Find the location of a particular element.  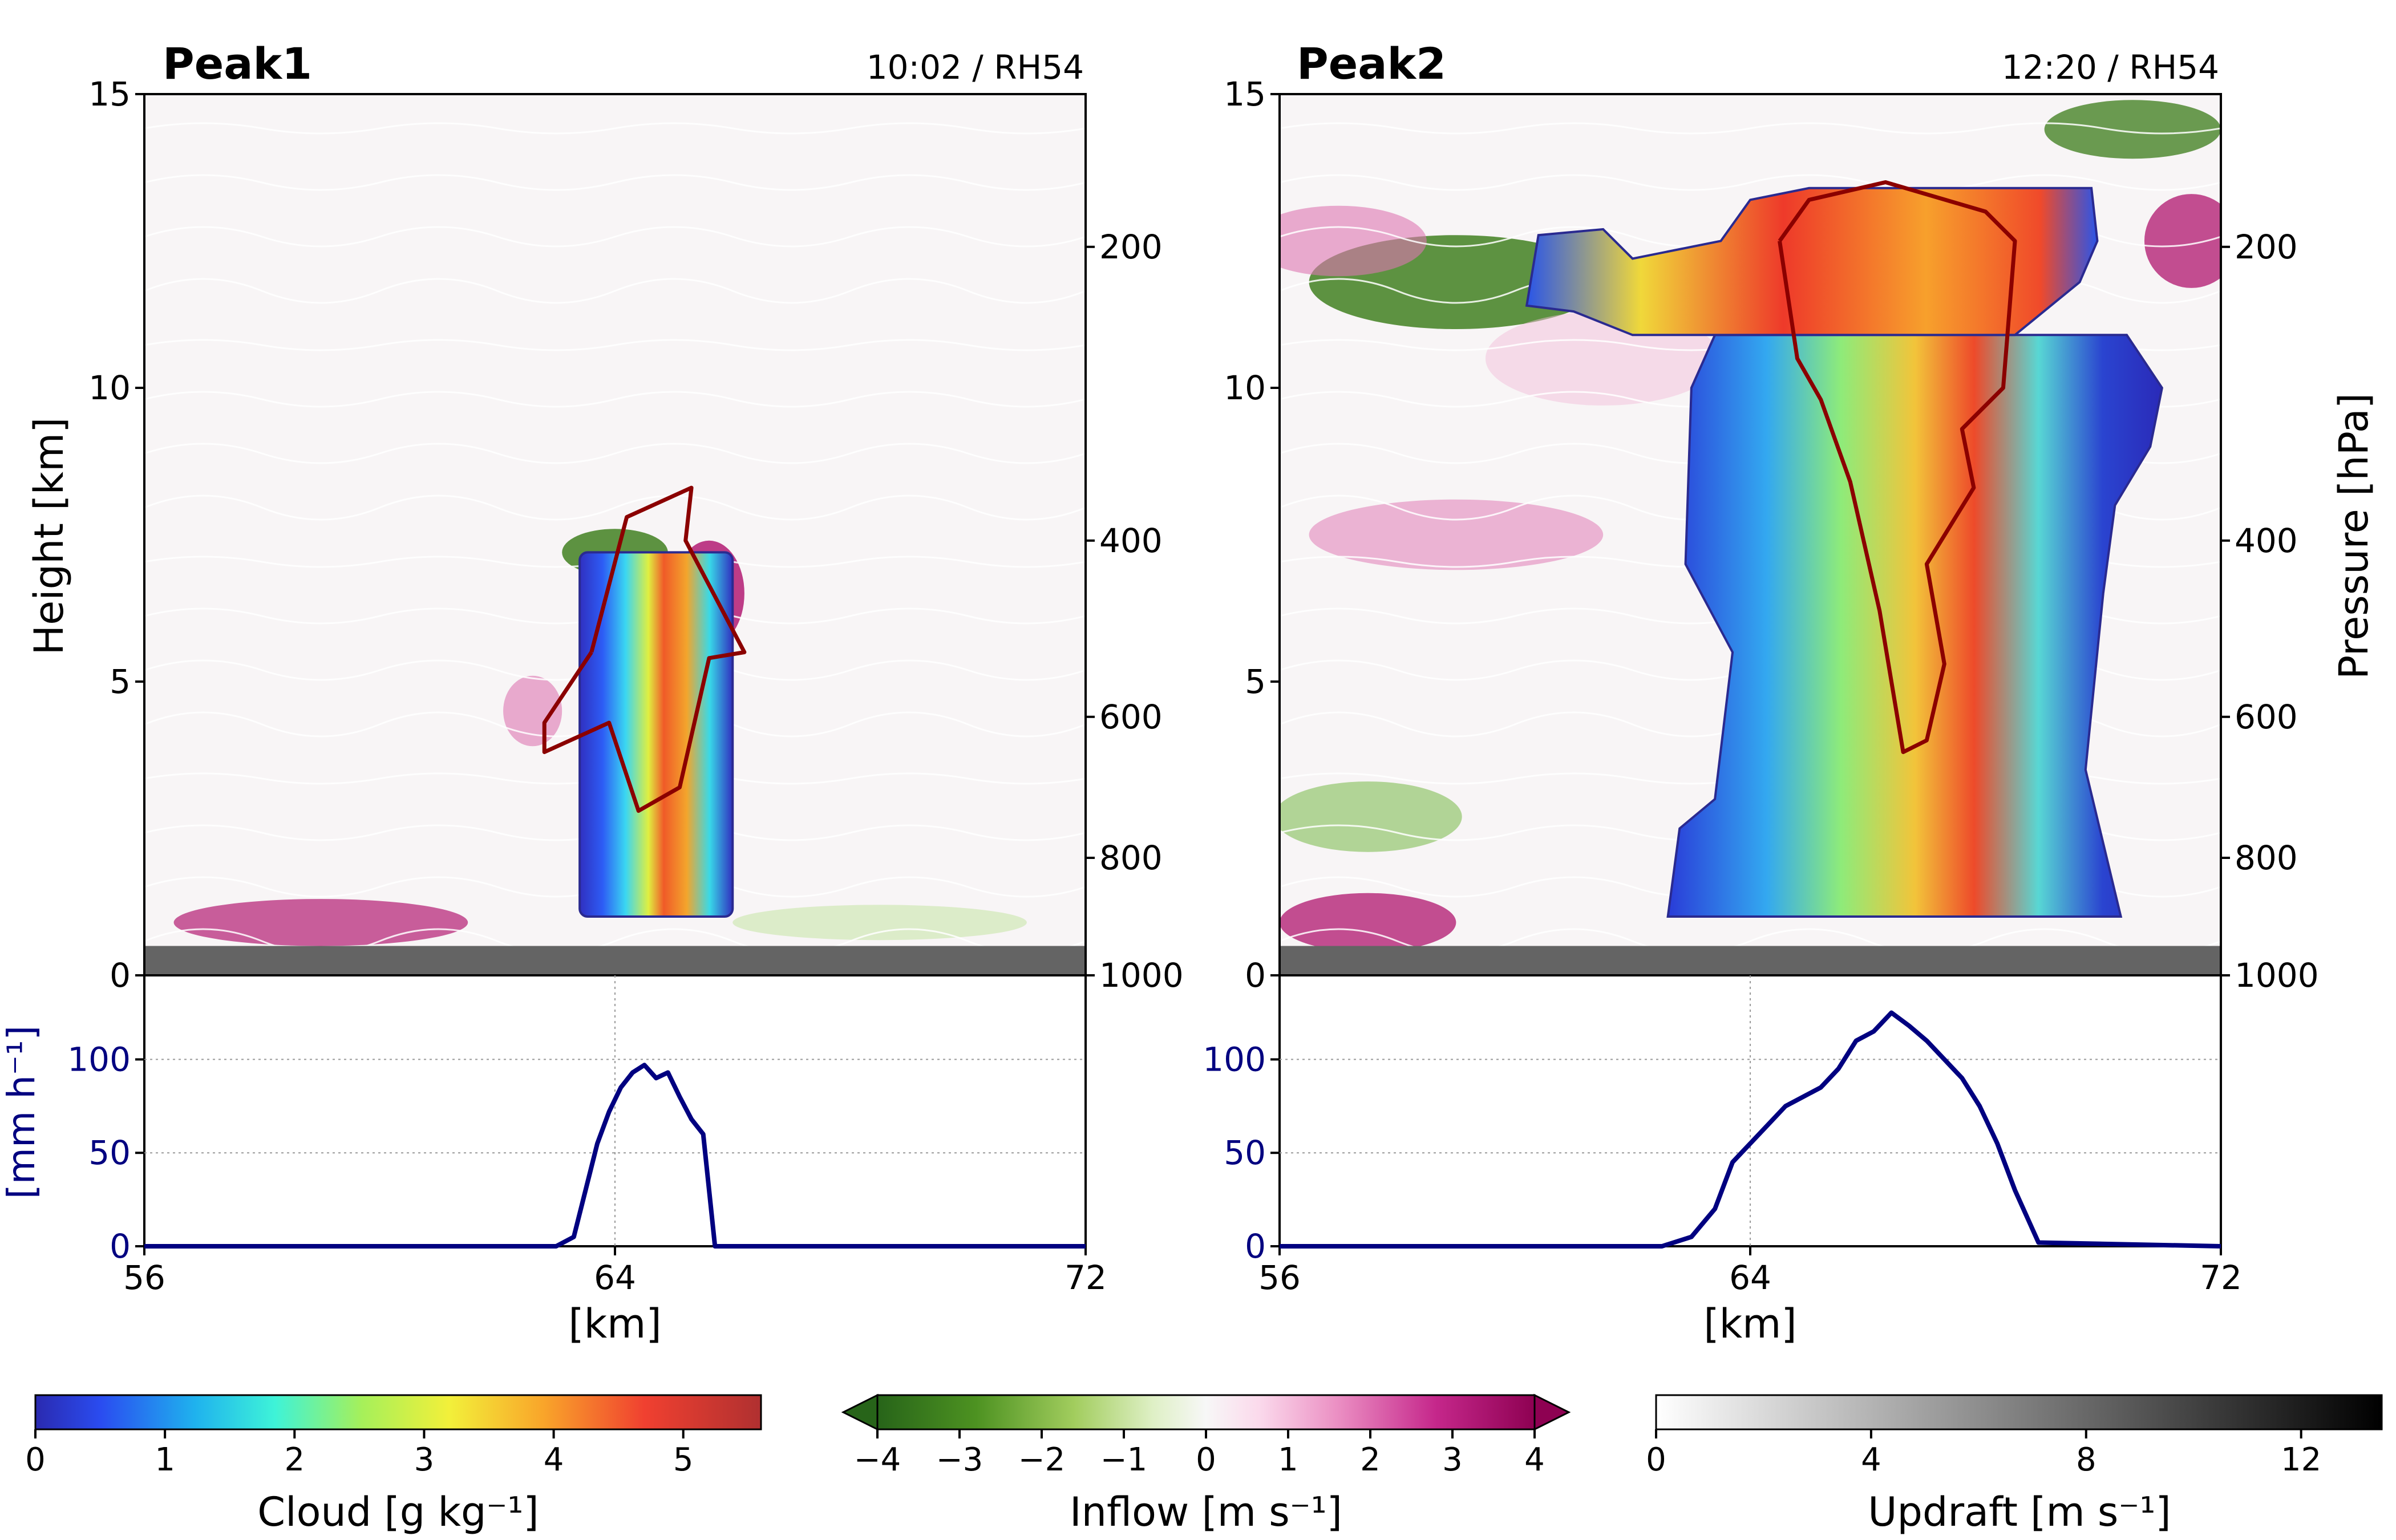

height-axis-label: Height [km] is located at coordinates (49, 537).